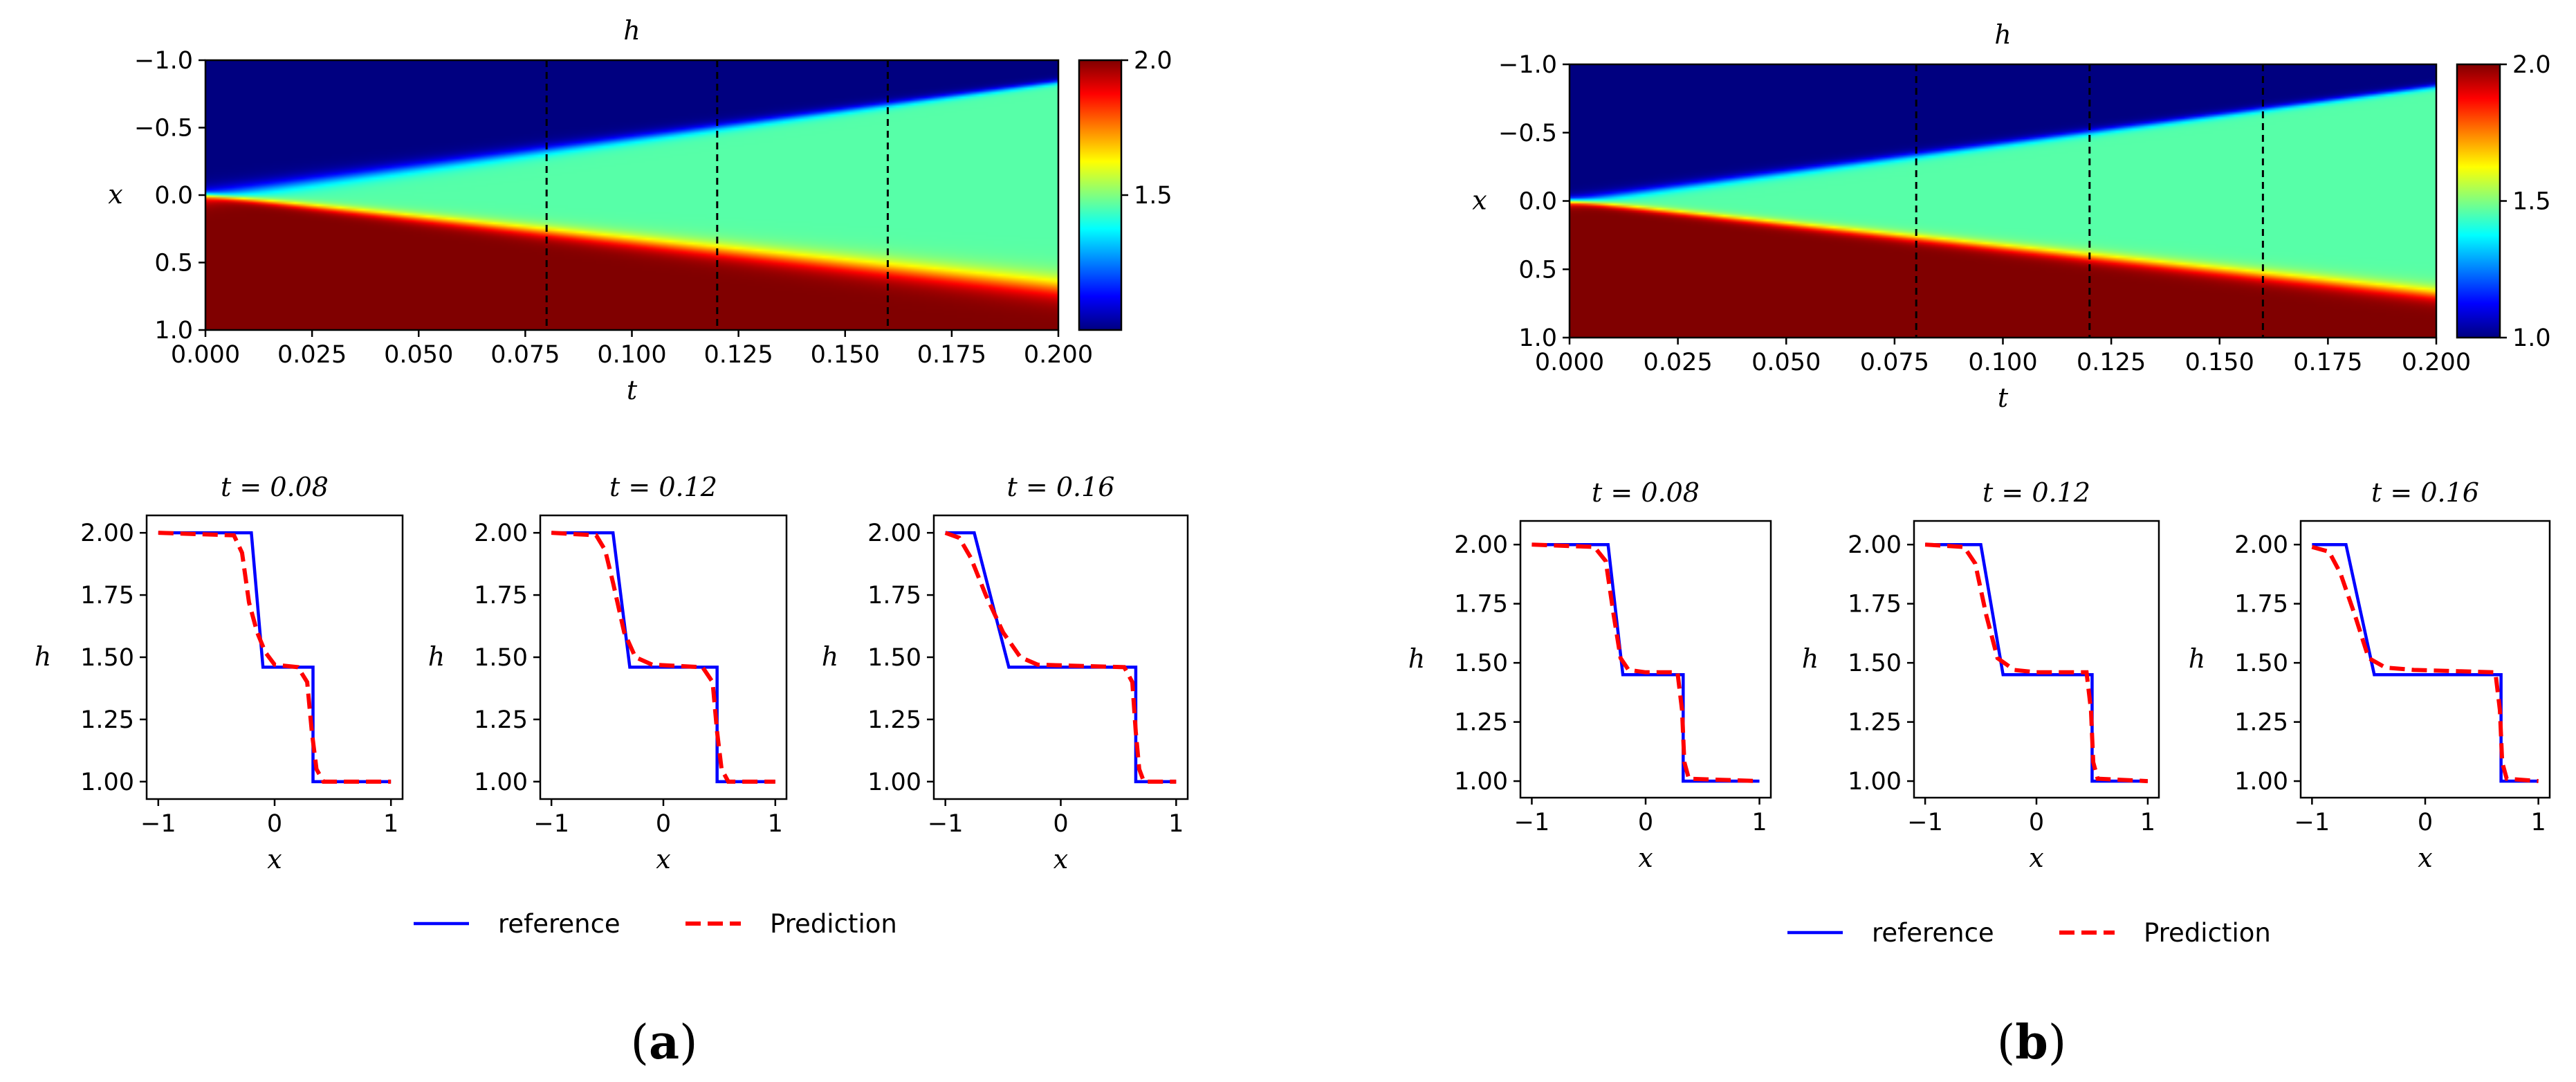 The image size is (2576, 1082). Describe the element at coordinates (631, 195) in the screenshot. I see `heatmap-field-a` at that location.